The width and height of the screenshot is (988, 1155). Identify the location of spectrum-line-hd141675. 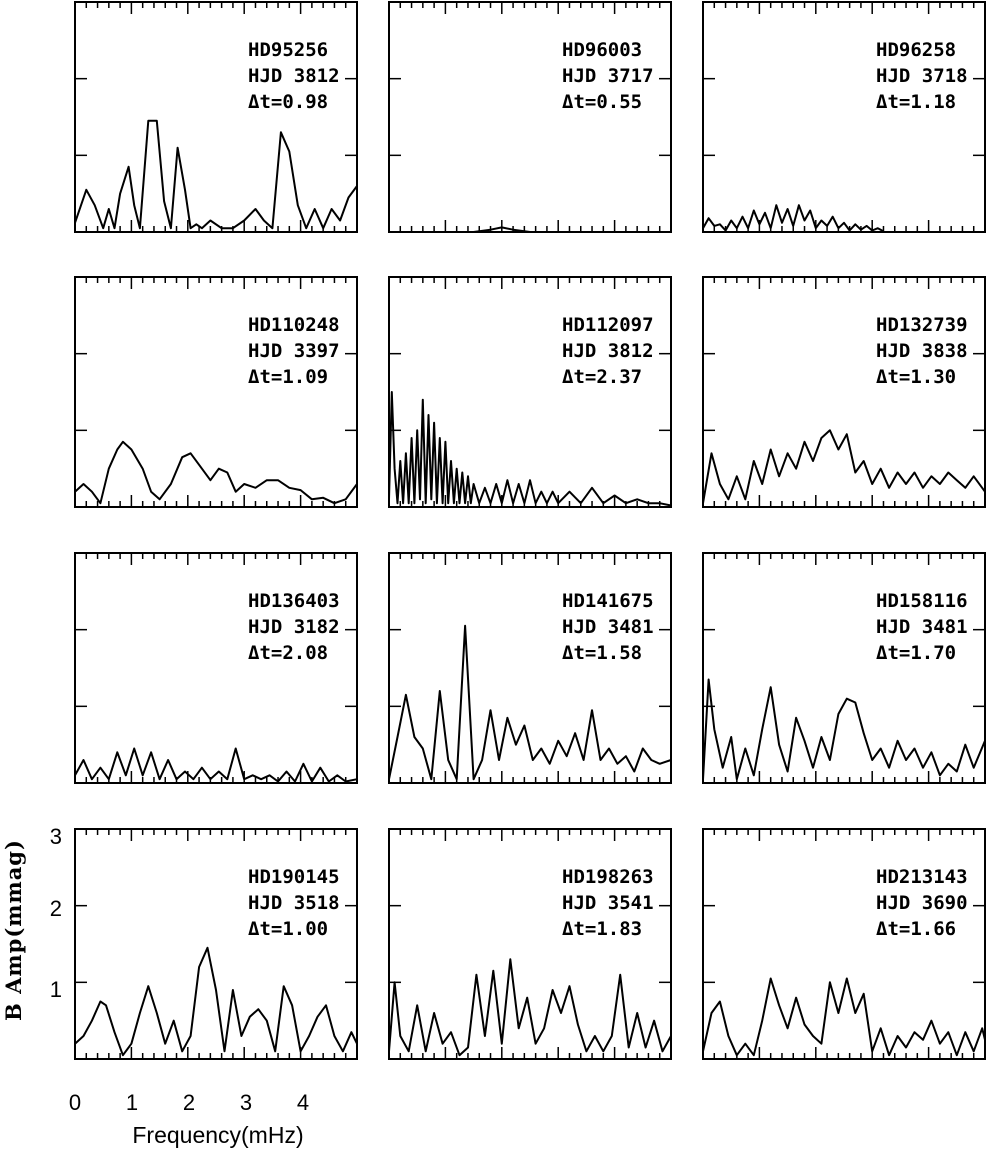
(530, 702).